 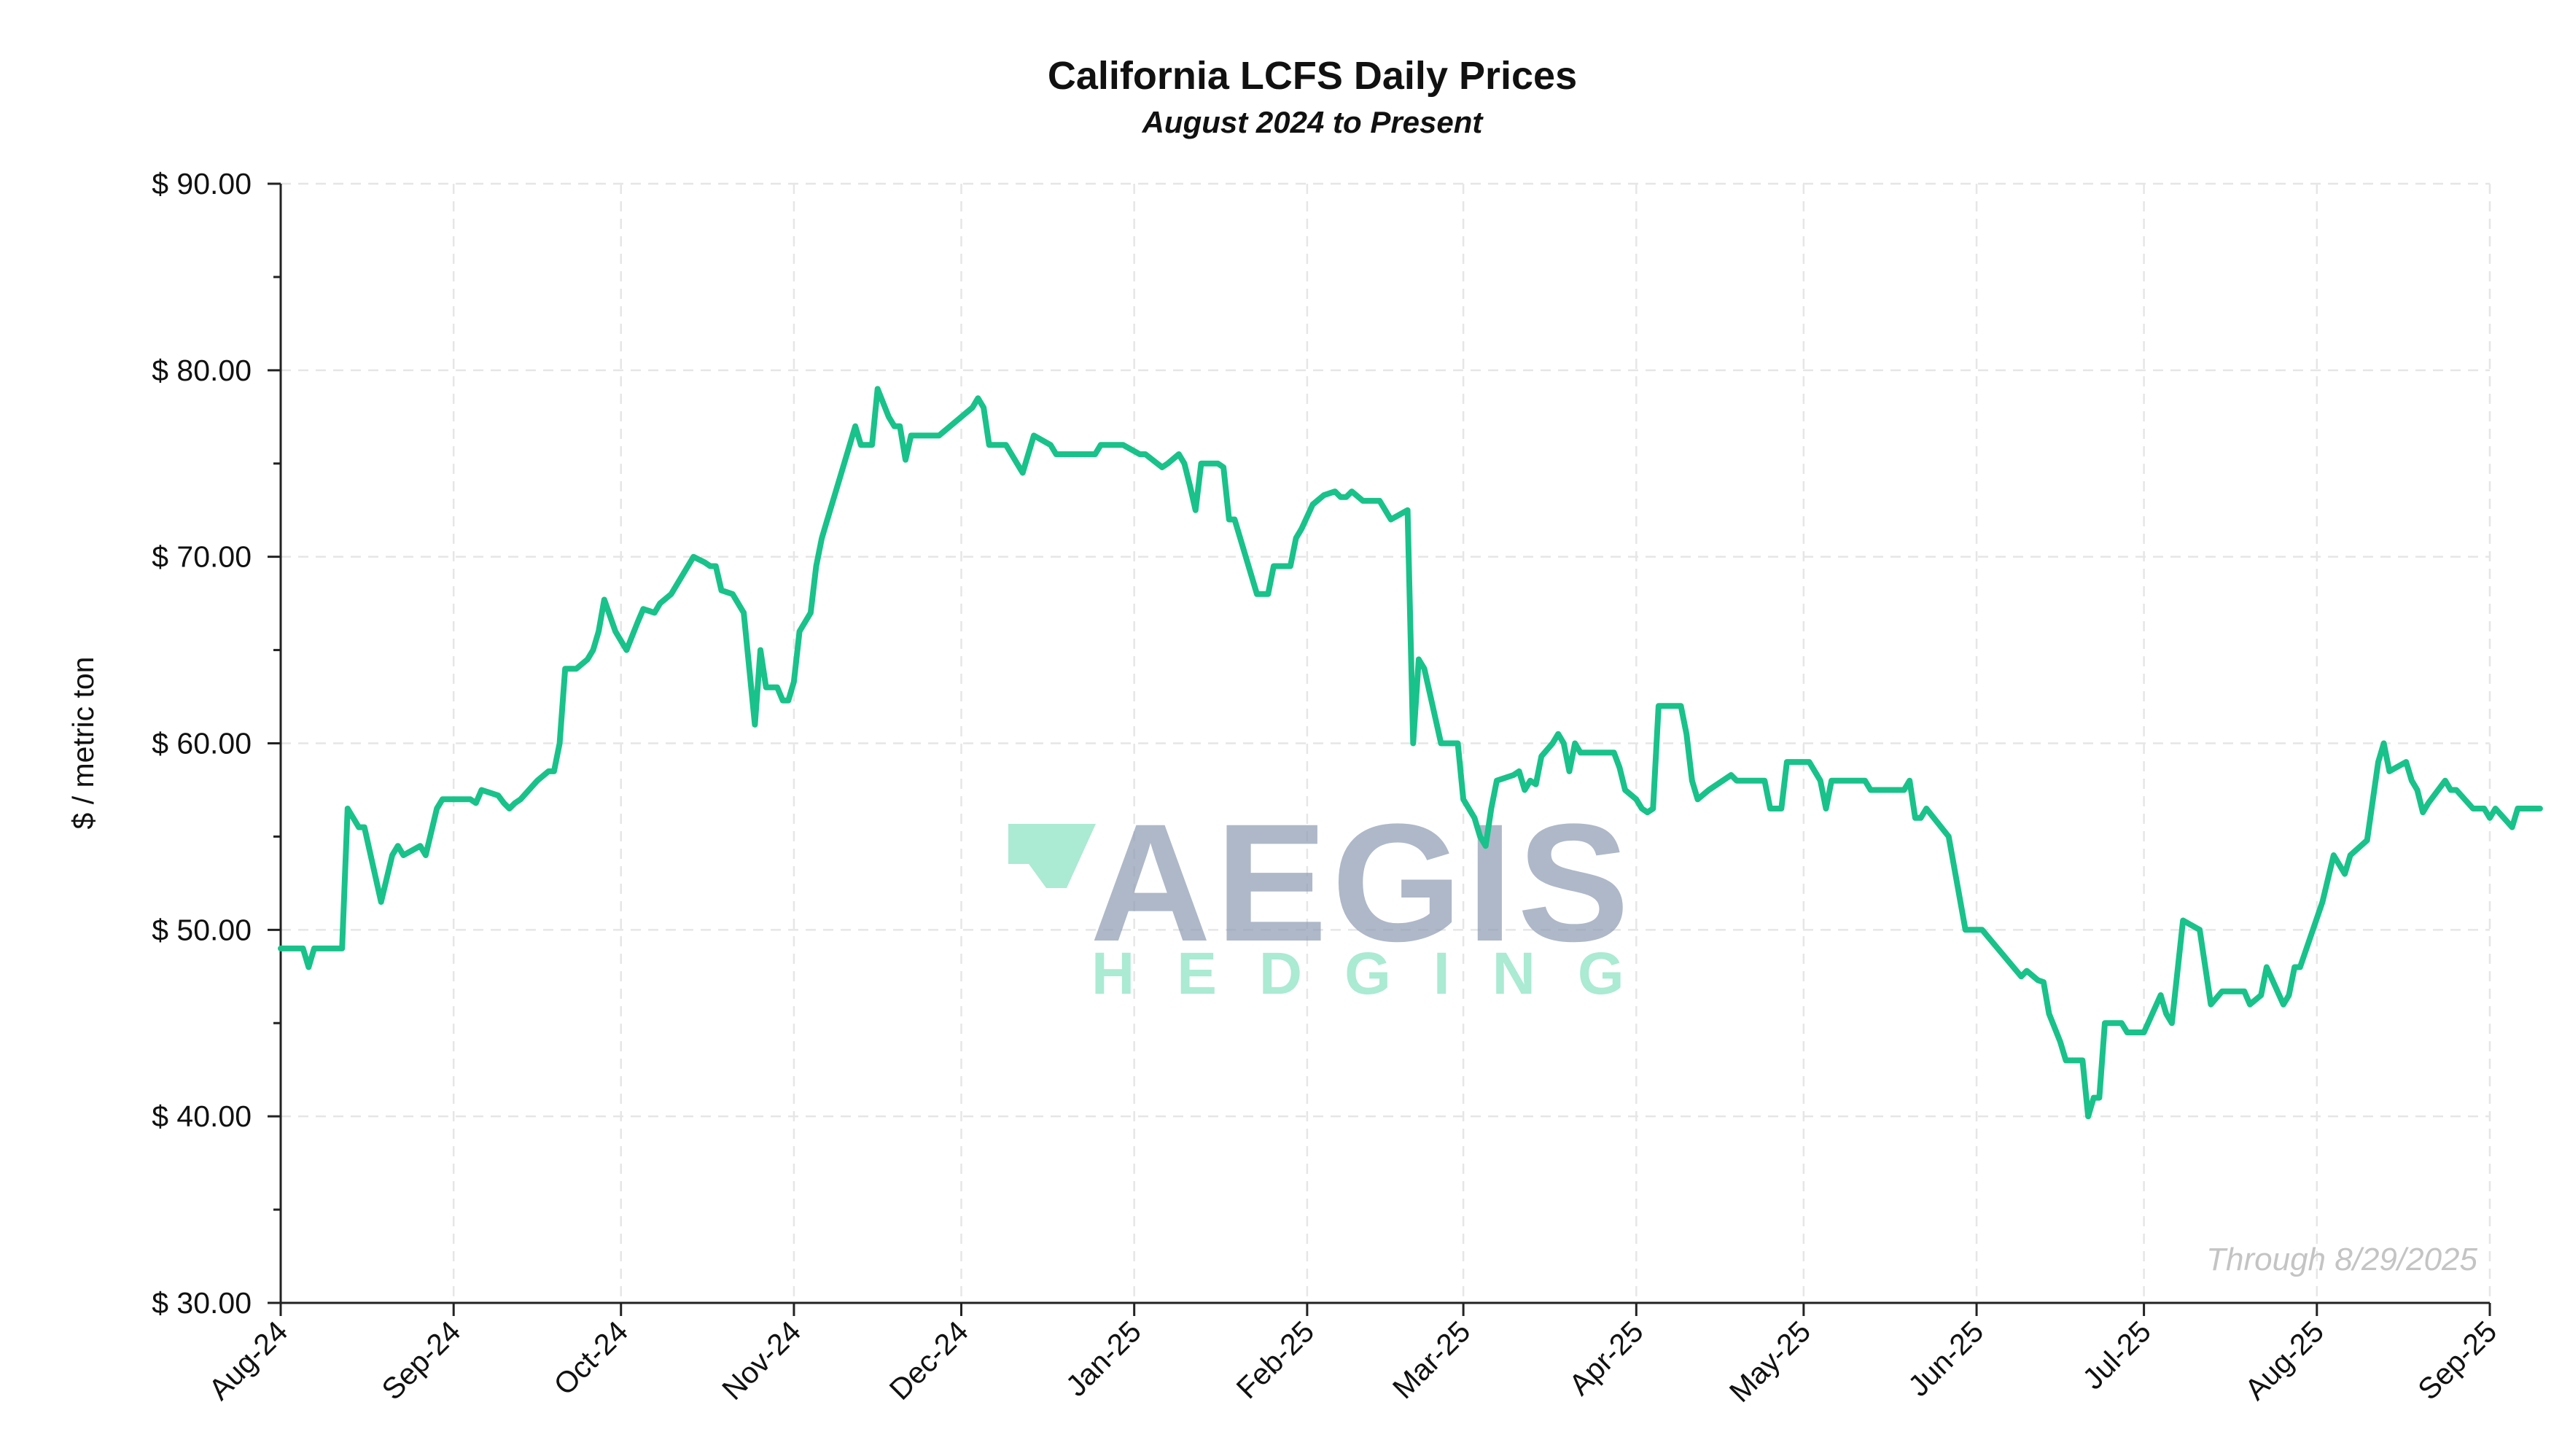 What do you see at coordinates (1379, 974) in the screenshot?
I see `watermark-sub: HEDGING` at bounding box center [1379, 974].